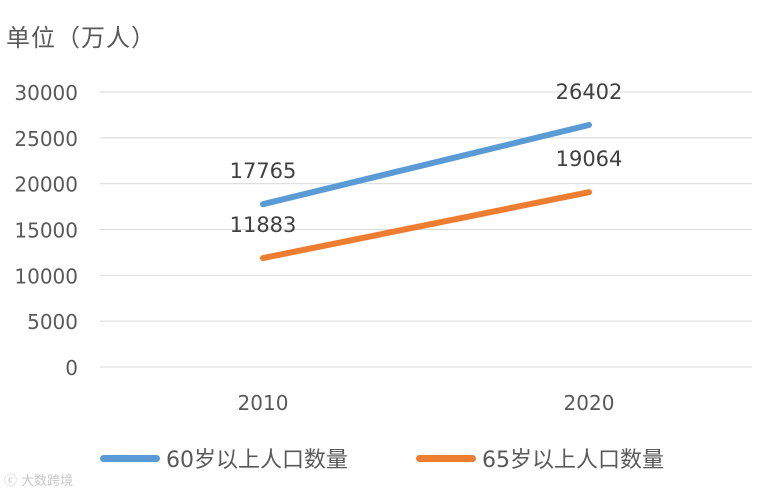  I want to click on y-tick-label-0: 0, so click(71, 368).